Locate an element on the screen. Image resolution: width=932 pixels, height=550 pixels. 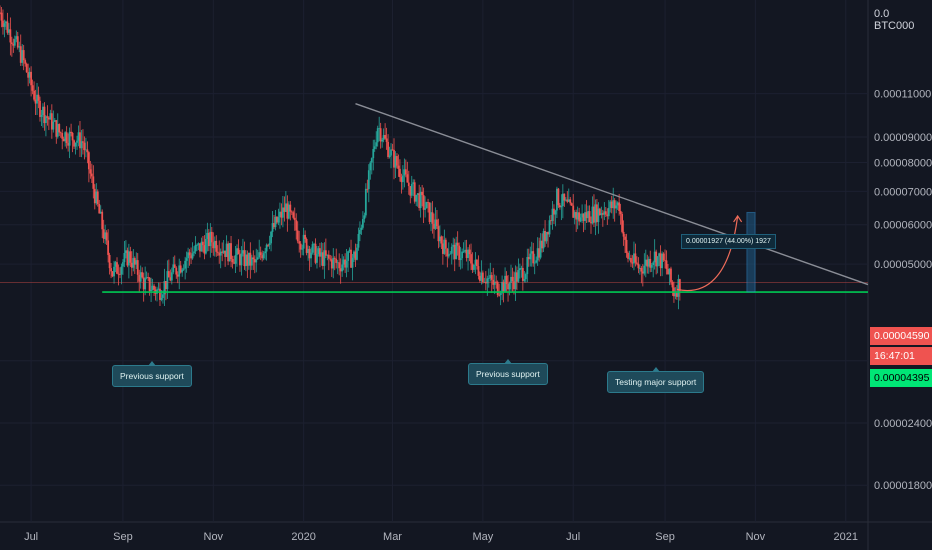
x-tick-label: Nov is located at coordinates (214, 537).